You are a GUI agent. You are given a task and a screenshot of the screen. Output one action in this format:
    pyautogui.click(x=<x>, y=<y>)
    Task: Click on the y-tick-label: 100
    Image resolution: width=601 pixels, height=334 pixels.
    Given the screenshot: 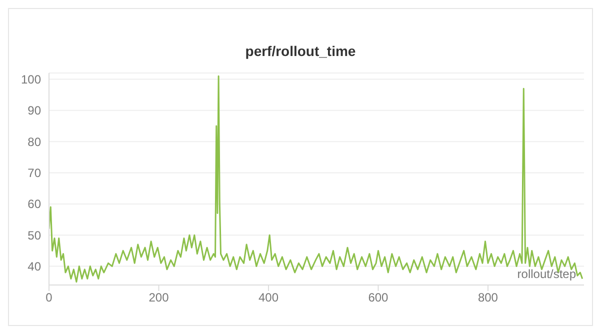 What is the action you would take?
    pyautogui.click(x=31, y=79)
    